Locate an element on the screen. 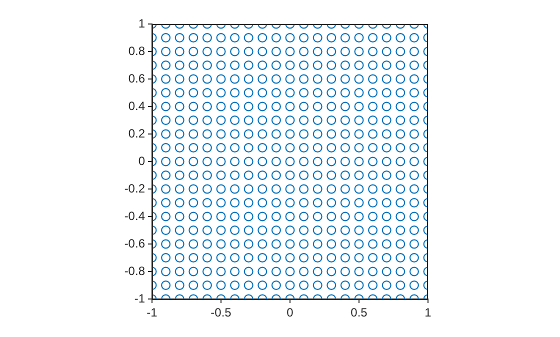  y-tick-label: -0.8 is located at coordinates (135, 271).